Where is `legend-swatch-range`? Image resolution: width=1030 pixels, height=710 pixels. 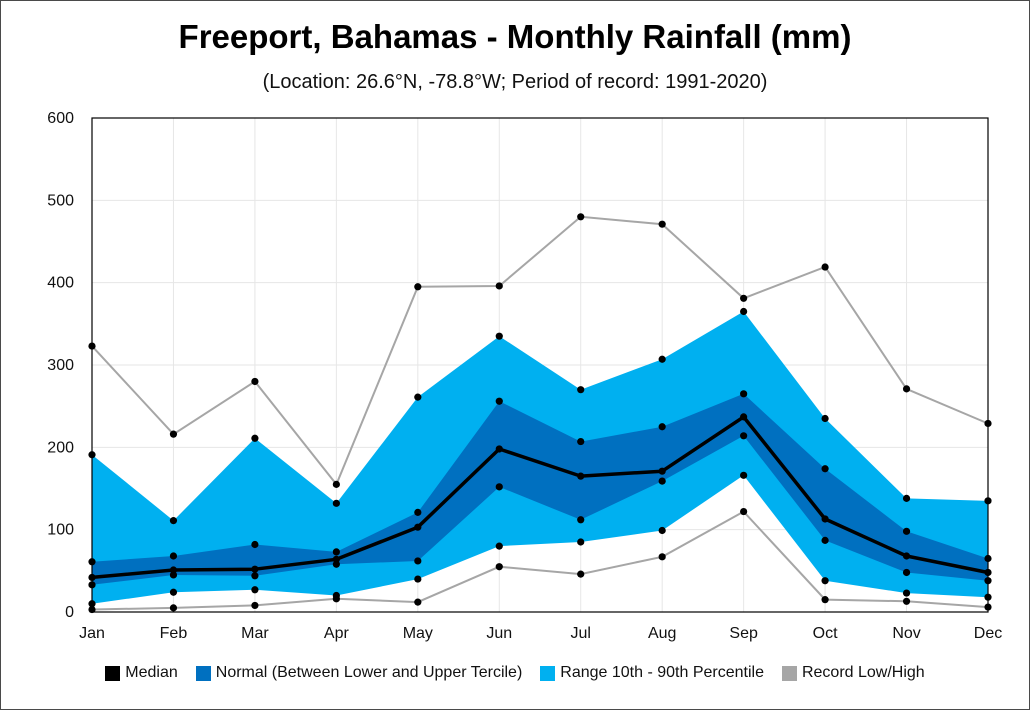 legend-swatch-range is located at coordinates (548, 673).